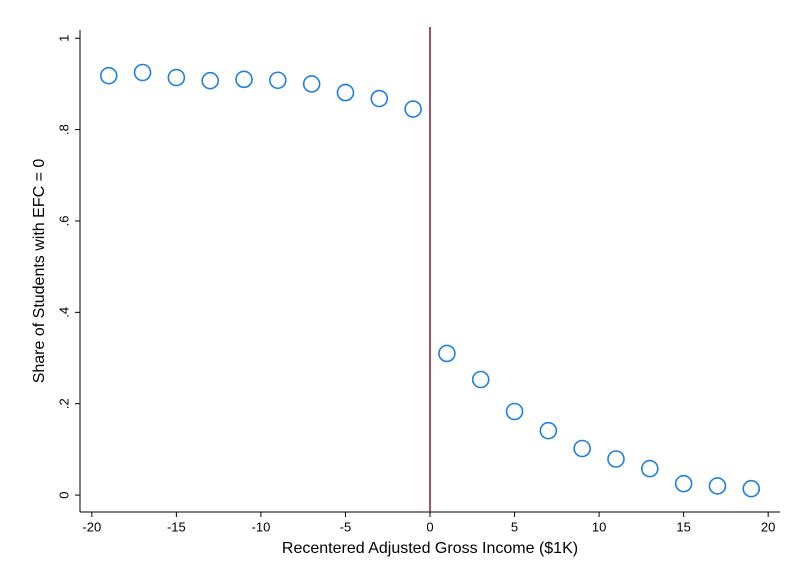 The image size is (787, 577). Describe the element at coordinates (346, 526) in the screenshot. I see `x-tick-label: -5` at that location.